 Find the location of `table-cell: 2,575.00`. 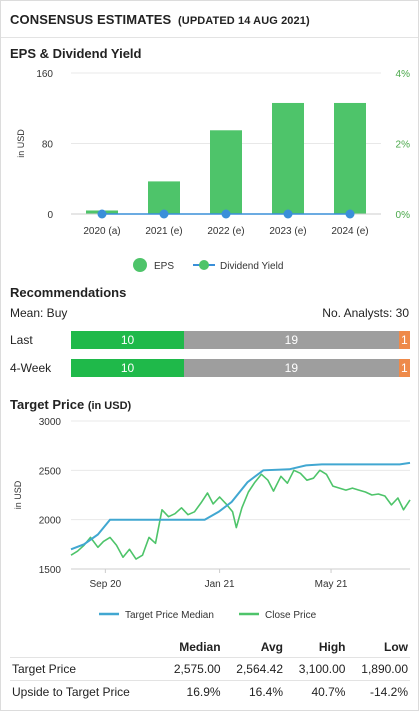

table-cell: 2,575.00 is located at coordinates (191, 669).